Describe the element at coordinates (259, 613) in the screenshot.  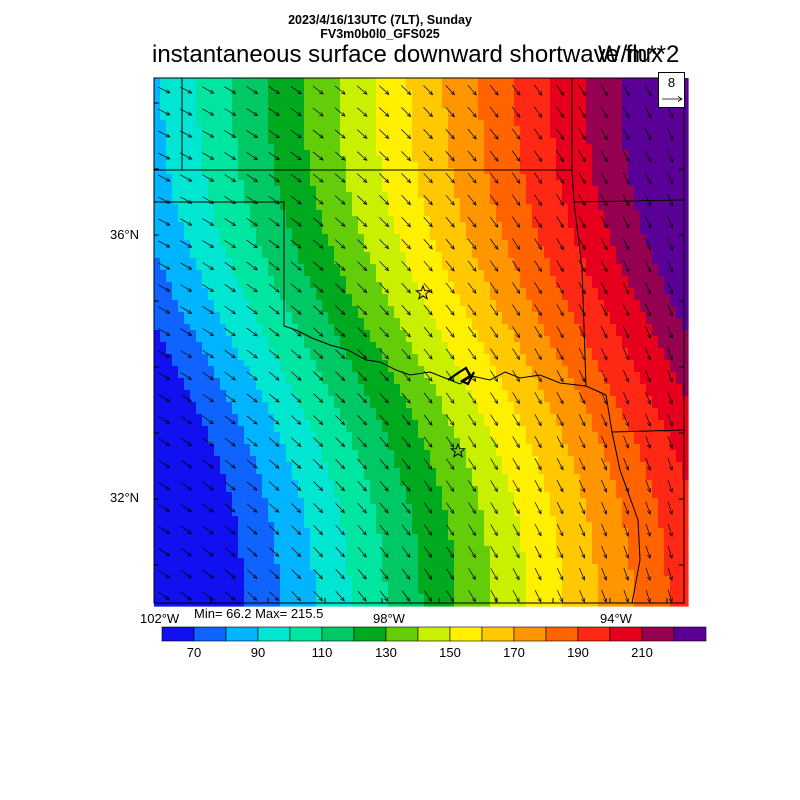
I see `min-max-label: Min= 66.2 Max= 215.5` at that location.